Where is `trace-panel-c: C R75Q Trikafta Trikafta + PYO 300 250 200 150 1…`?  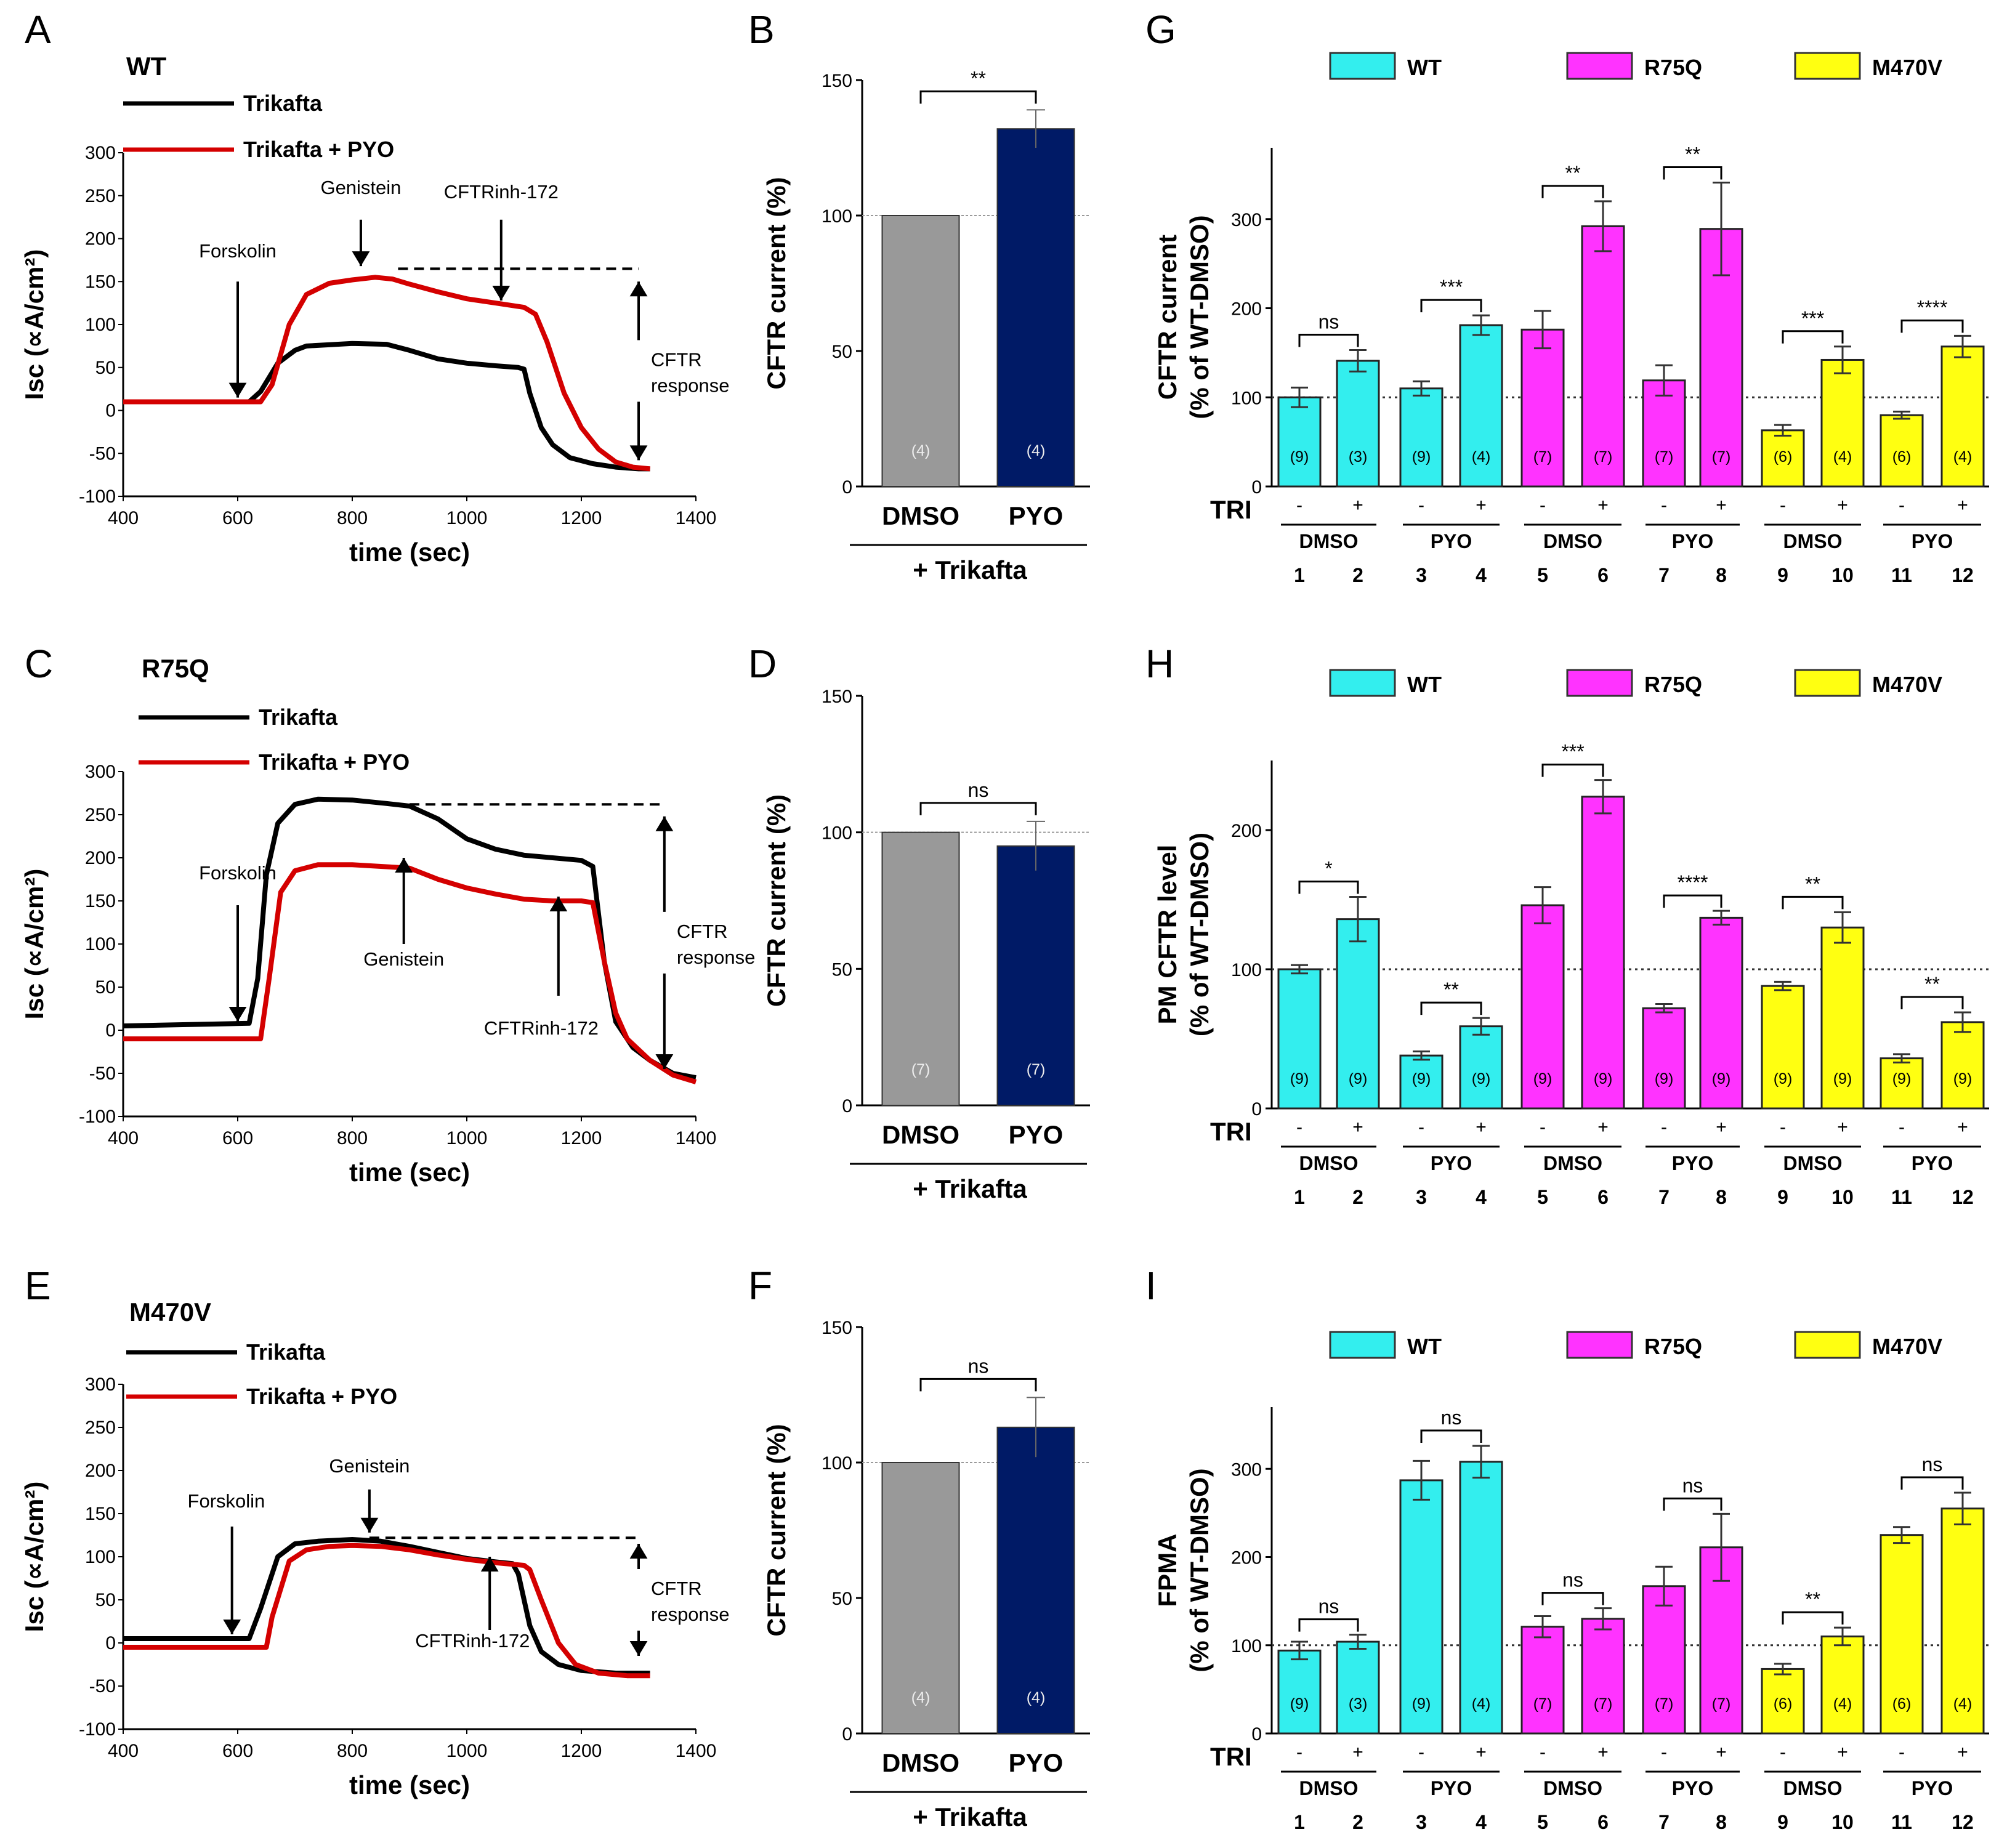
trace-panel-c: C R75Q Trikafta Trikafta + PYO 300 250 200 150 1… is located at coordinates (388, 914).